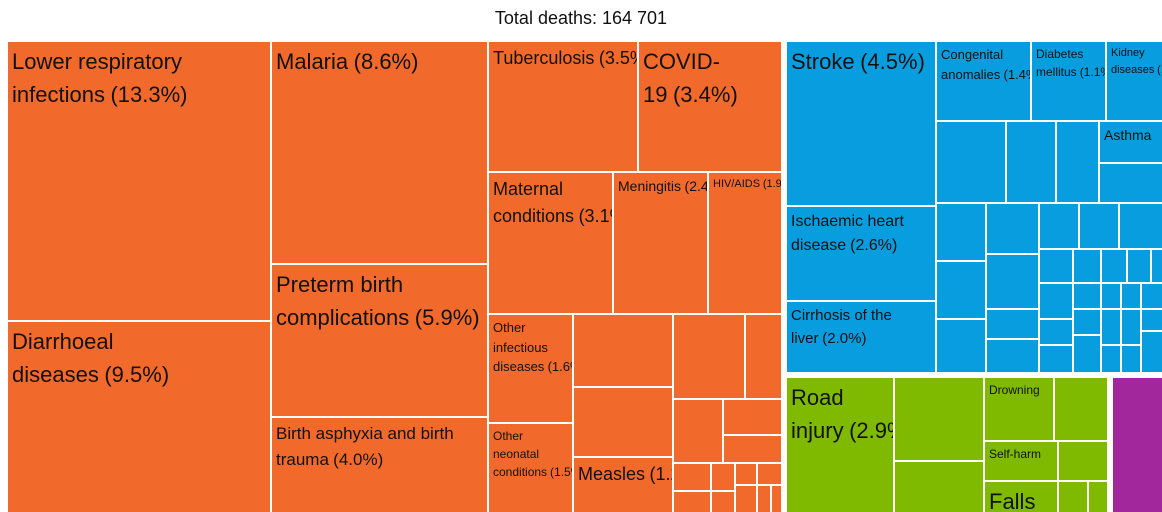  Describe the element at coordinates (623, 485) in the screenshot. I see `tile: Measles(1.2%)` at that location.